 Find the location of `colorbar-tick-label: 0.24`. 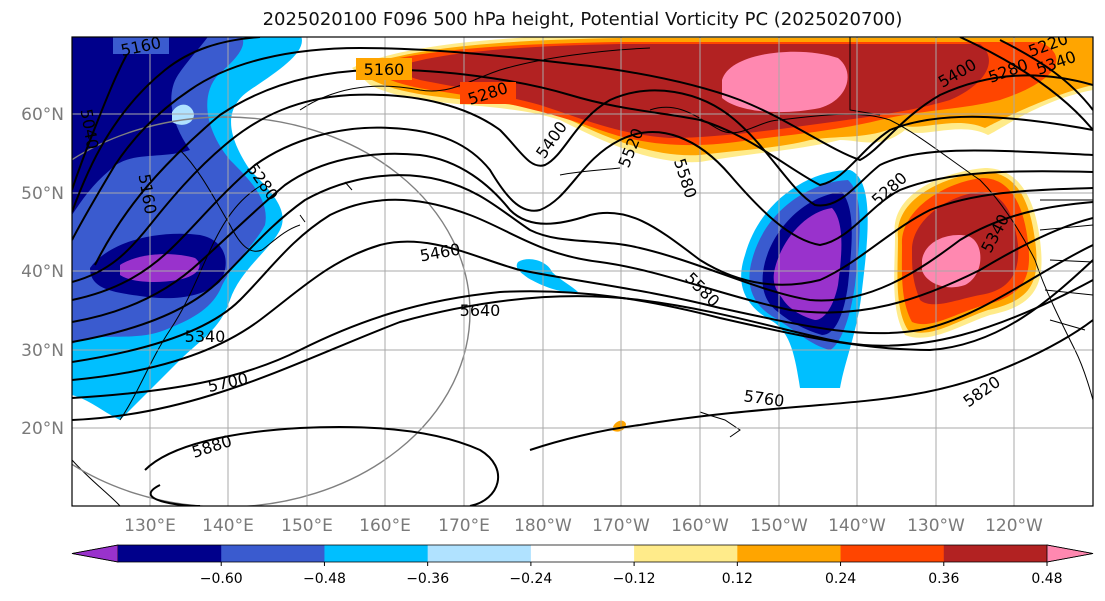

colorbar-tick-label: 0.24 is located at coordinates (840, 579).